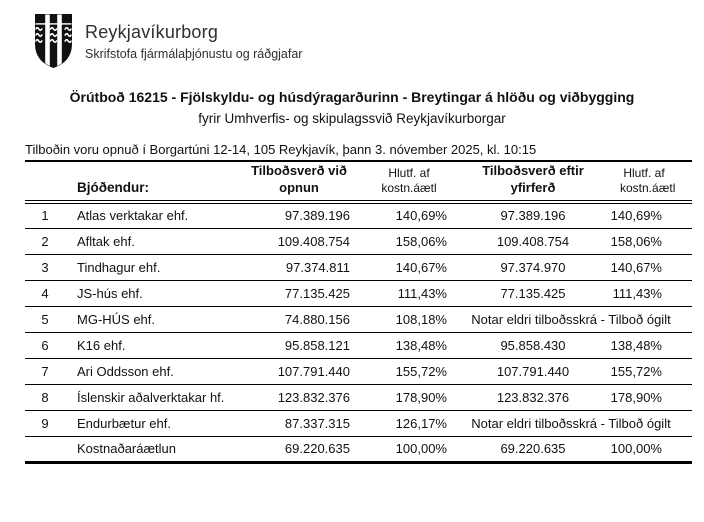 The image size is (704, 522). Describe the element at coordinates (45, 397) in the screenshot. I see `bid-number: 8` at that location.